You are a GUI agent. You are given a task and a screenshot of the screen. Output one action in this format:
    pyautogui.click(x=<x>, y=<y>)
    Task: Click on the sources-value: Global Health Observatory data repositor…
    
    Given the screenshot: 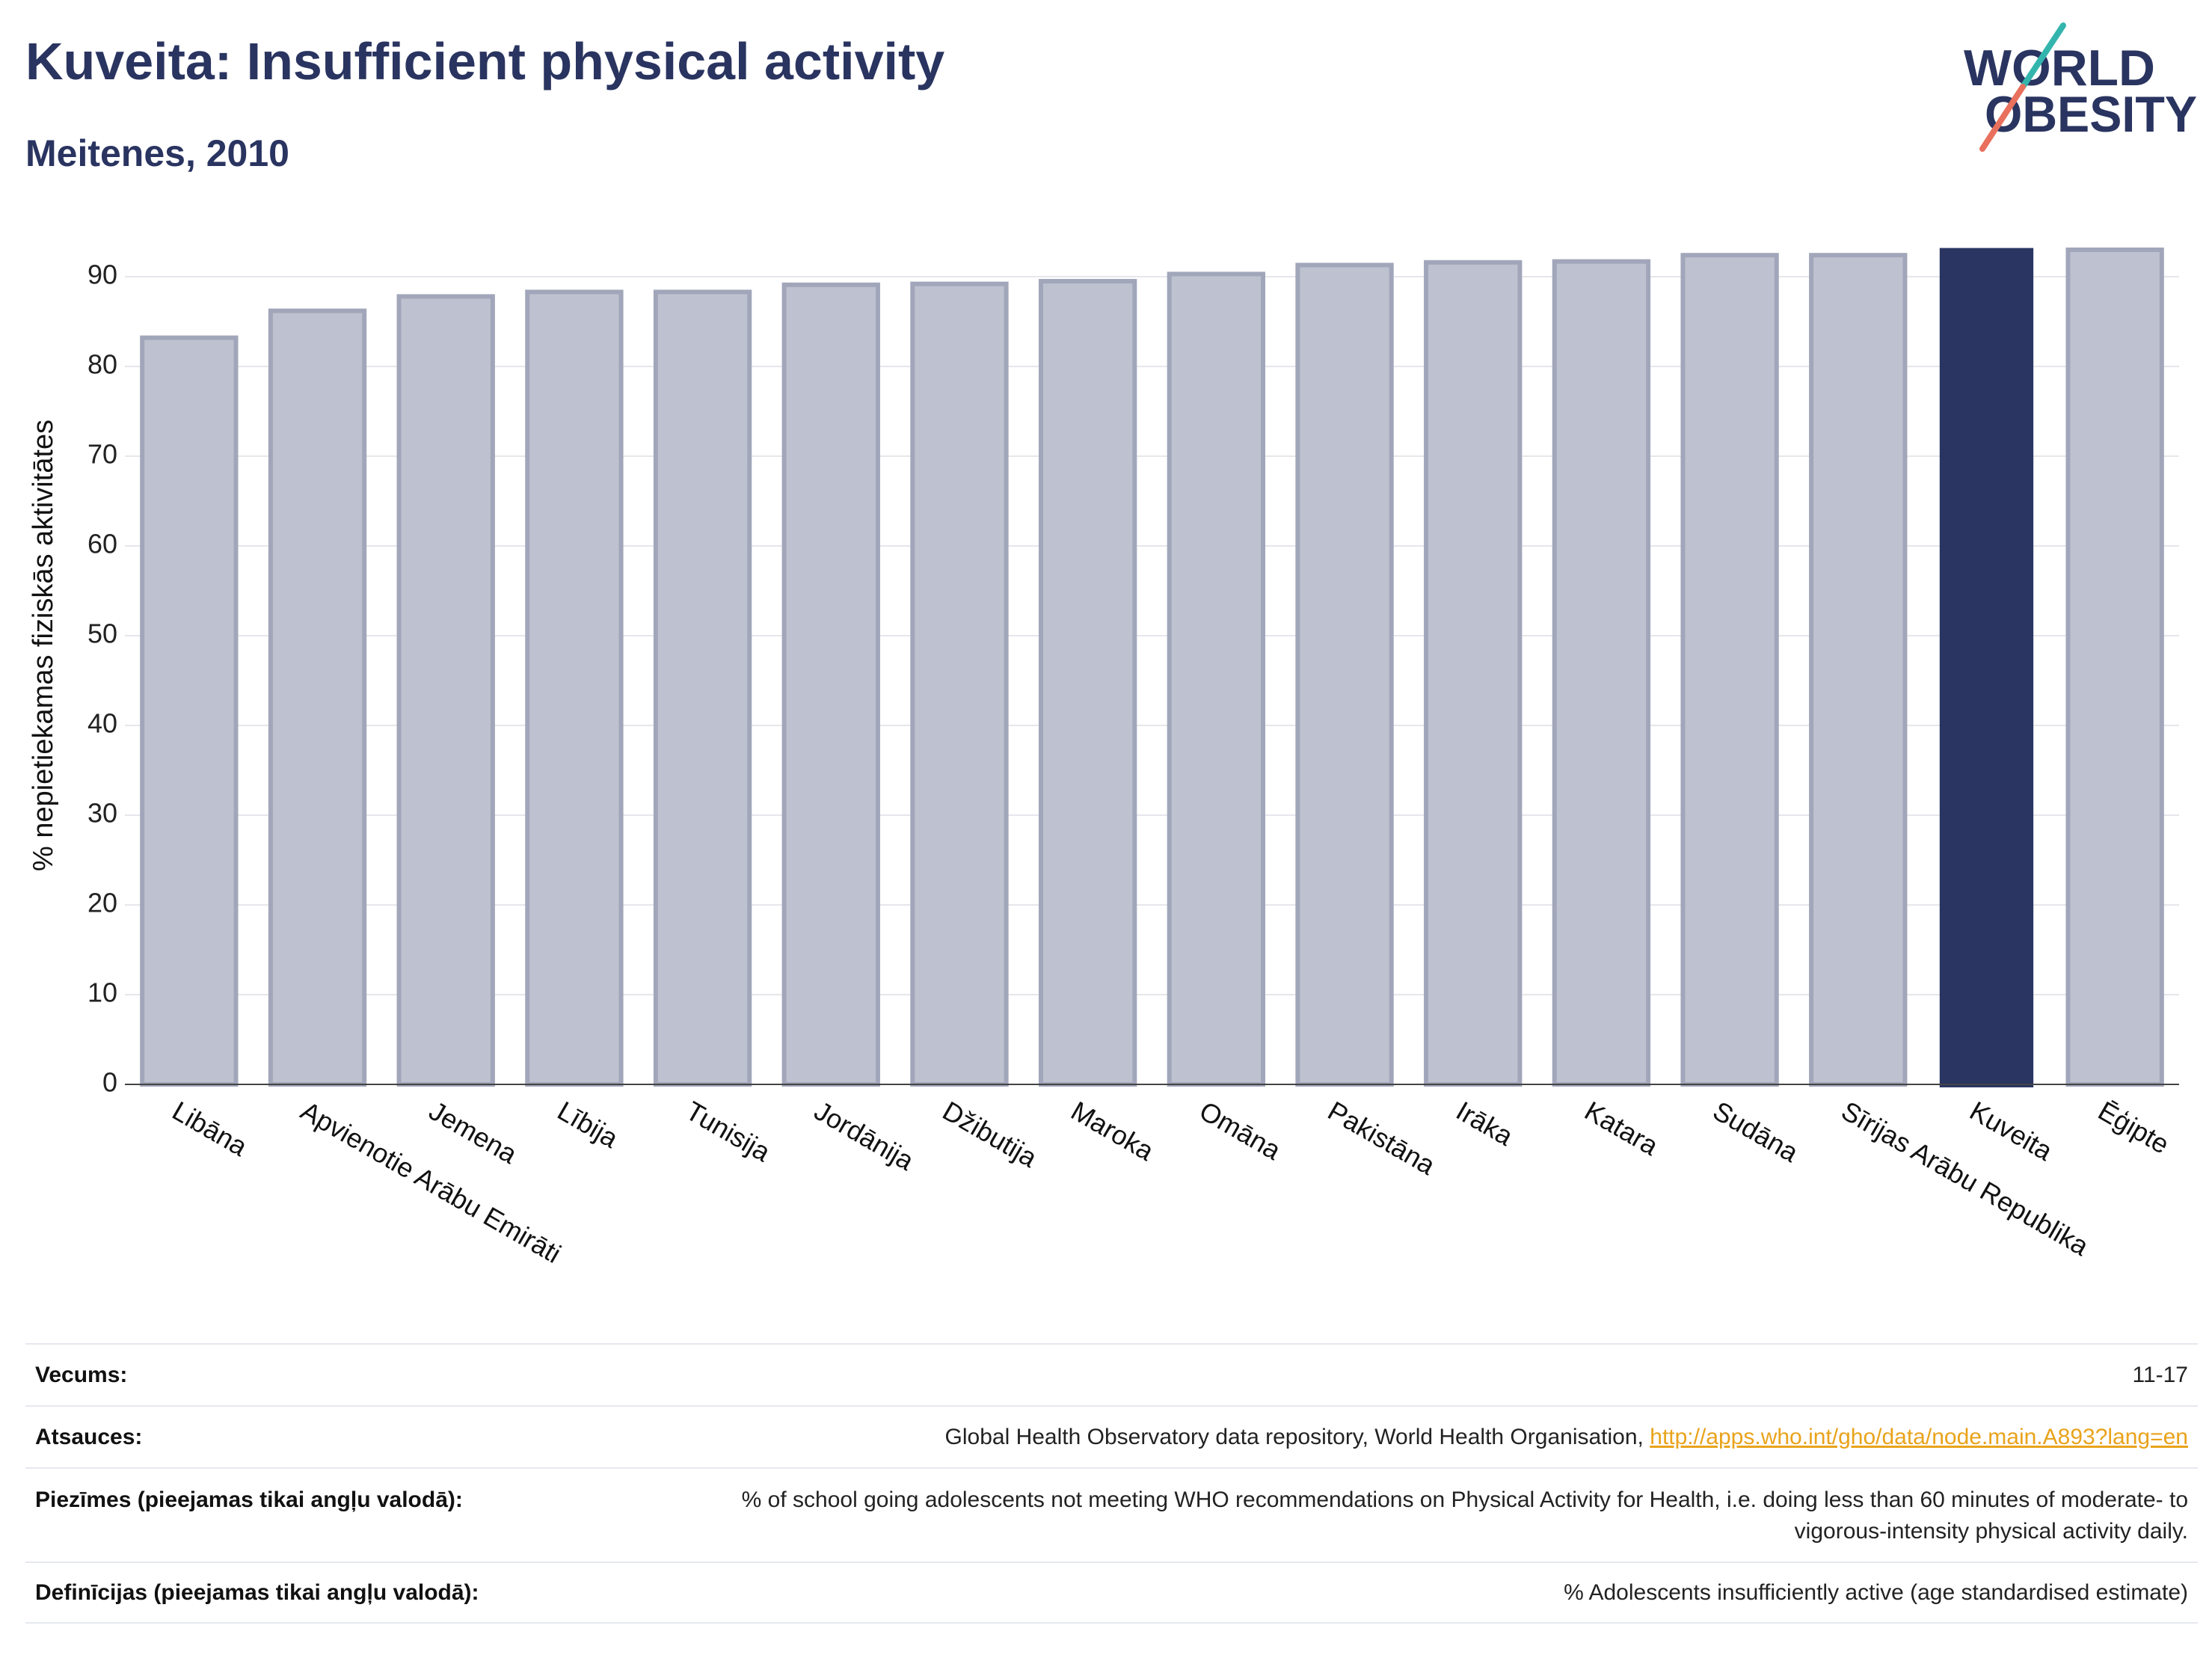 What is the action you would take?
    pyautogui.click(x=1566, y=1437)
    